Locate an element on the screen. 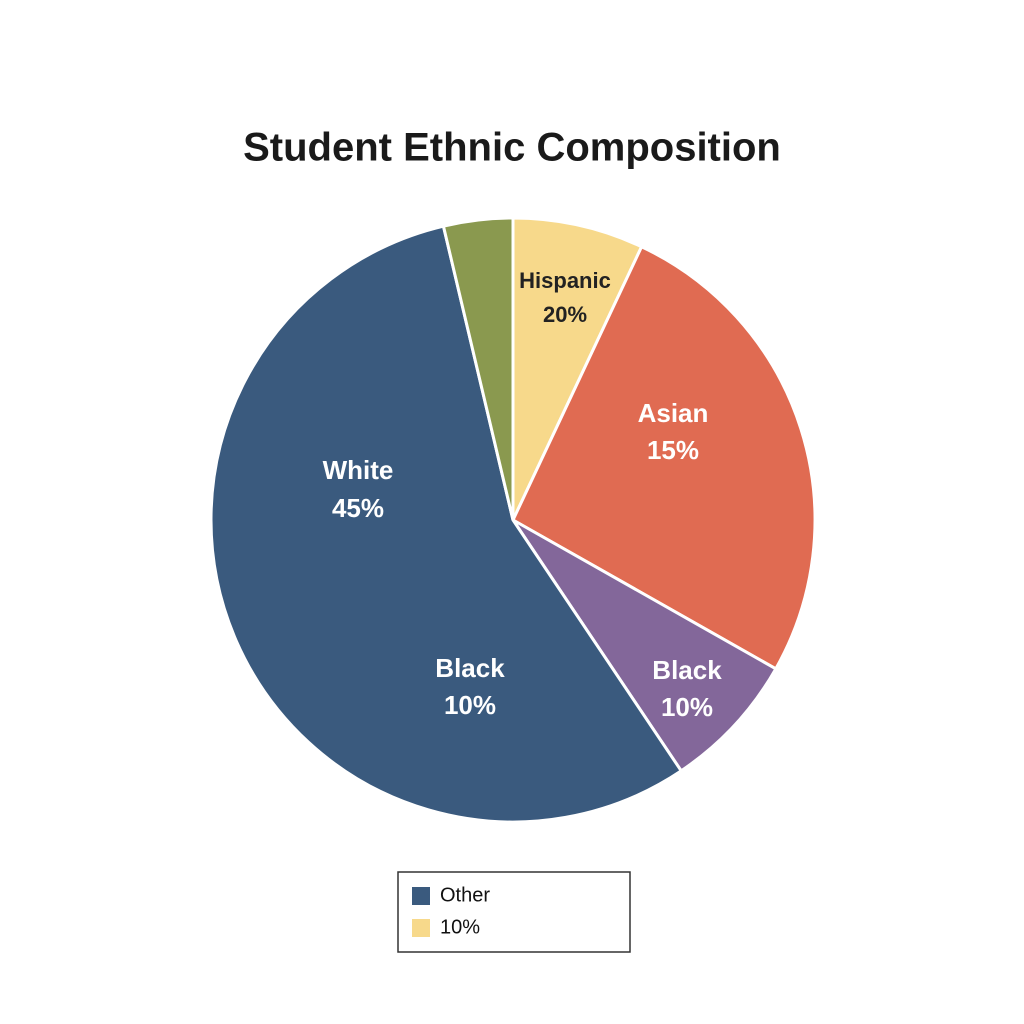  slice-label: Asian is located at coordinates (673, 413).